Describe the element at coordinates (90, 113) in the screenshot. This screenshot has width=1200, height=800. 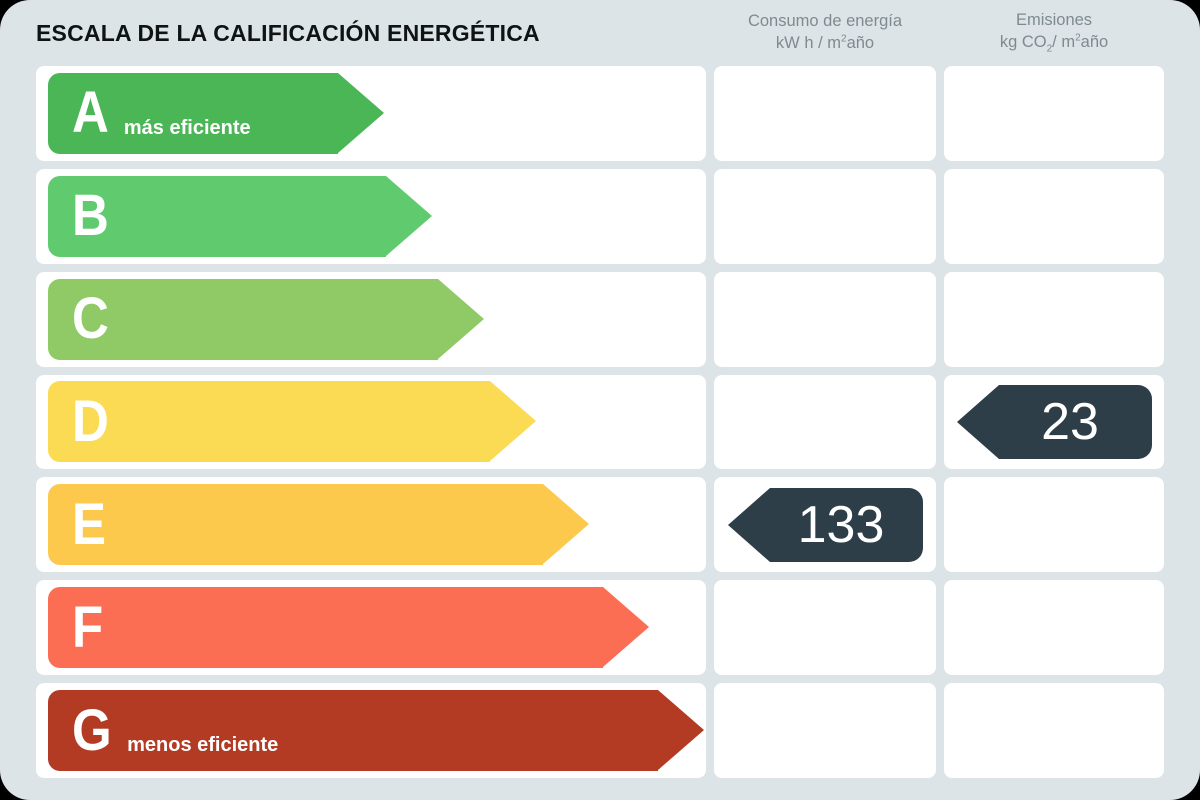
I see `rating-letter-a: A` at that location.